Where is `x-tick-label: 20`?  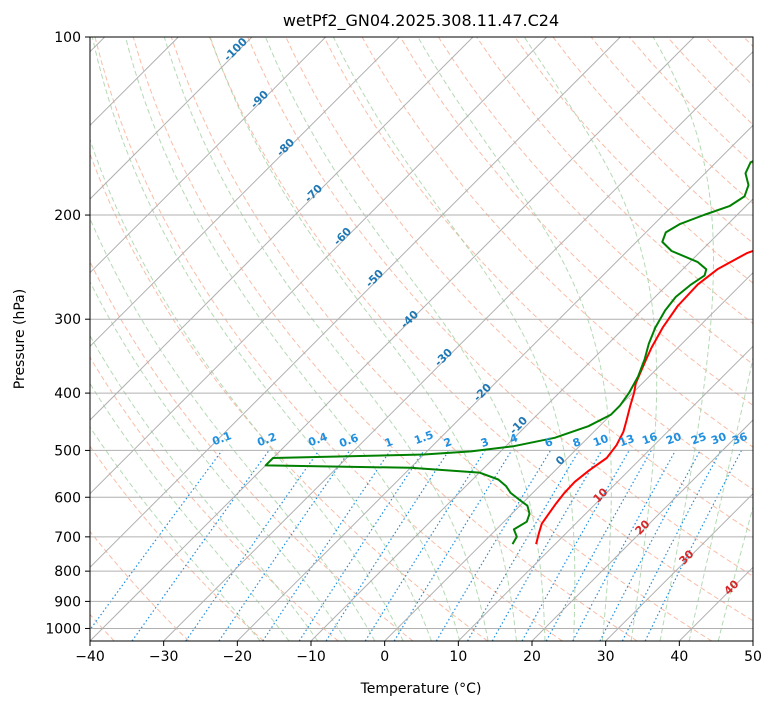
x-tick-label: 20 is located at coordinates (532, 657).